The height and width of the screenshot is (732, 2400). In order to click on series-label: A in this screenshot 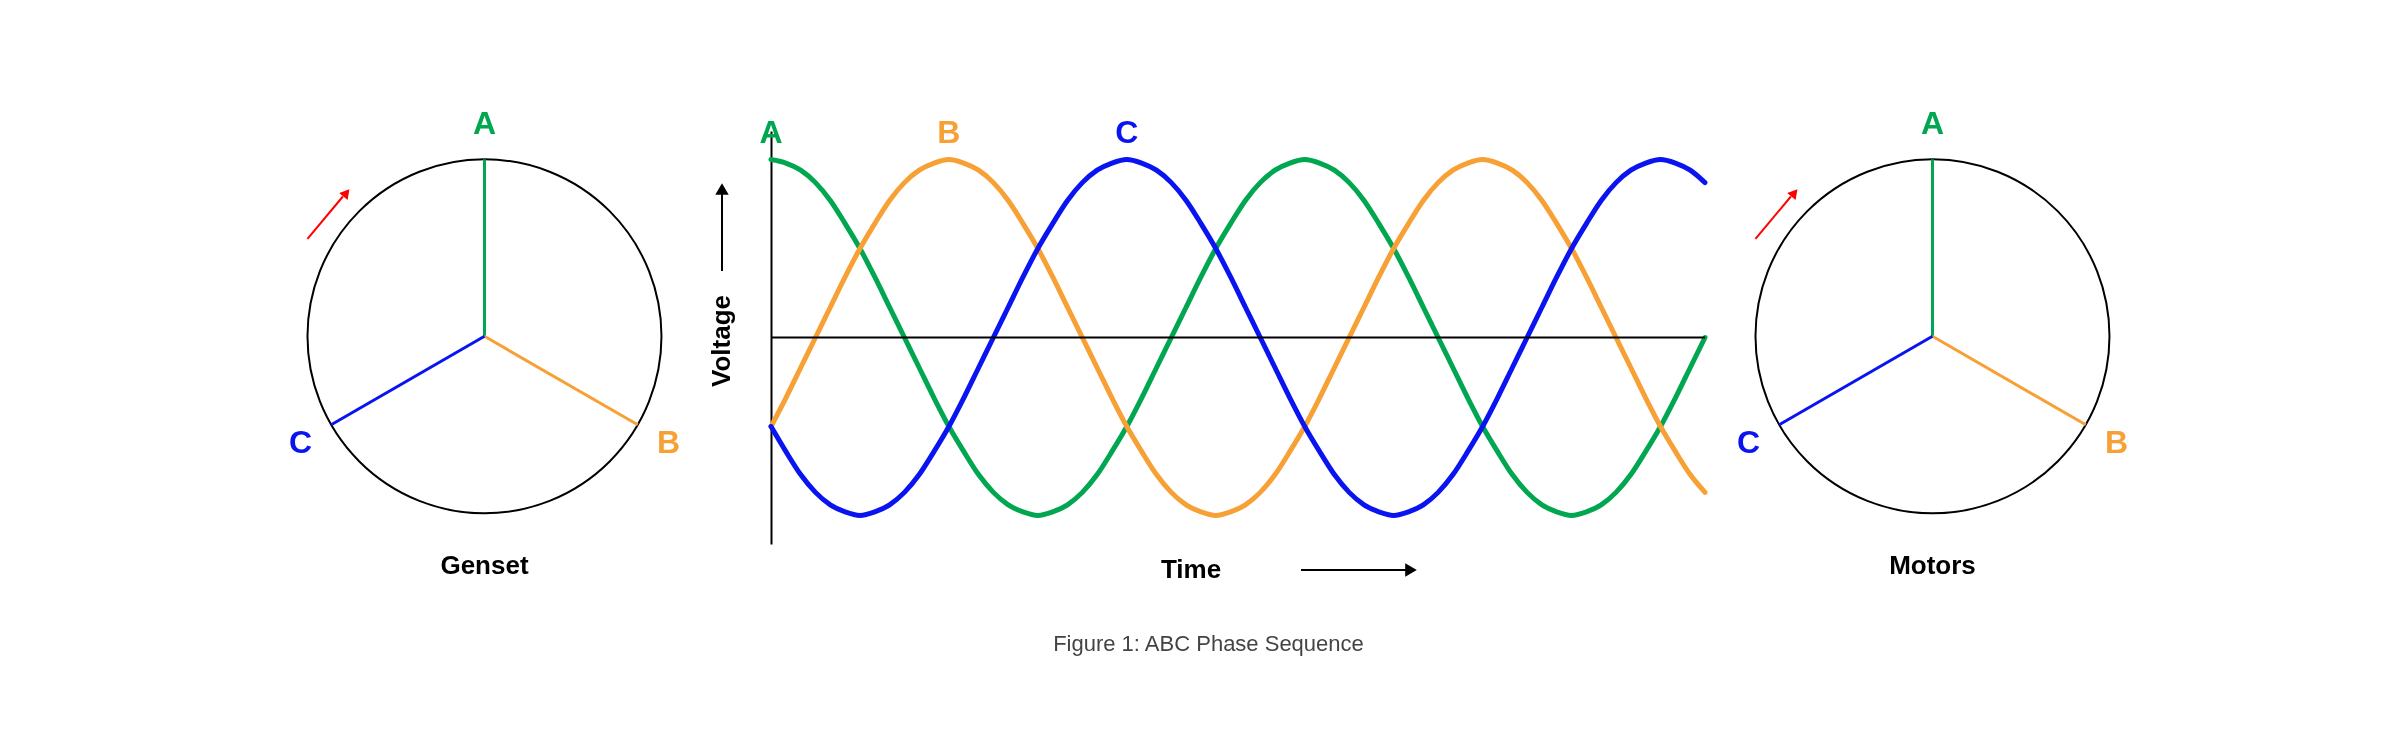, I will do `click(771, 132)`.